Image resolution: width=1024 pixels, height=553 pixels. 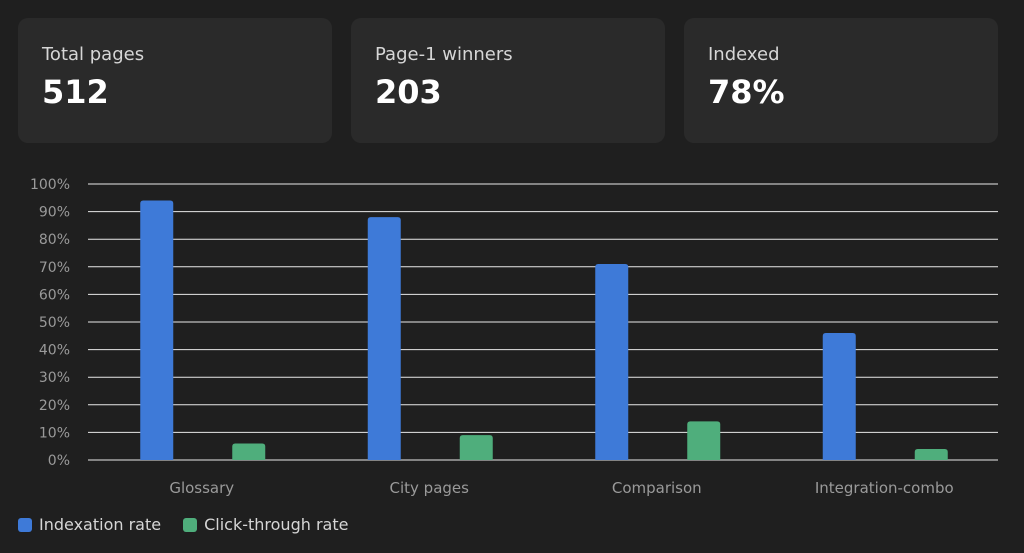 What do you see at coordinates (54, 213) in the screenshot?
I see `y-tick-label: 90%` at bounding box center [54, 213].